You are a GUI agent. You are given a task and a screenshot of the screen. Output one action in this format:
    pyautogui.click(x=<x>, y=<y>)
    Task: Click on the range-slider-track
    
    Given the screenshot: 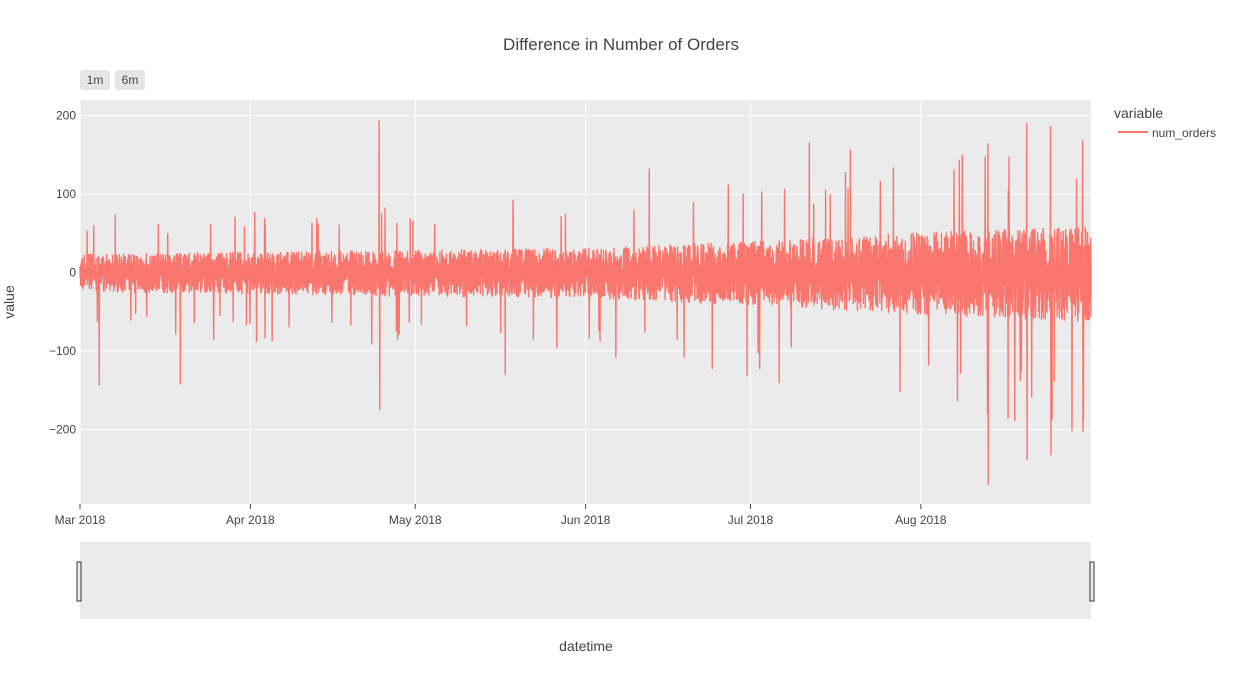 What is the action you would take?
    pyautogui.click(x=585, y=580)
    